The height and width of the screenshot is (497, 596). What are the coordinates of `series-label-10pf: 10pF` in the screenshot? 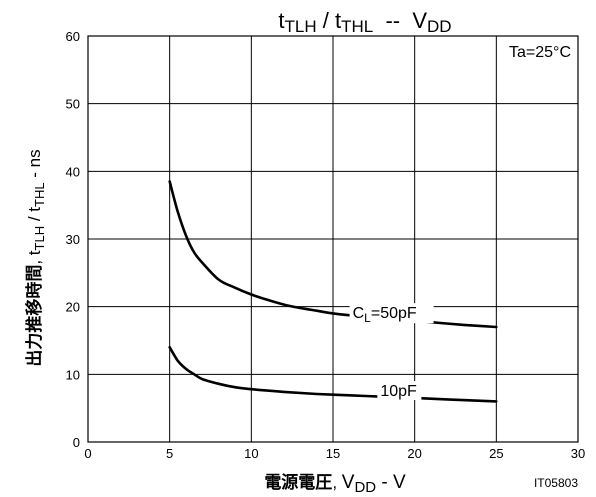 It's located at (398, 391).